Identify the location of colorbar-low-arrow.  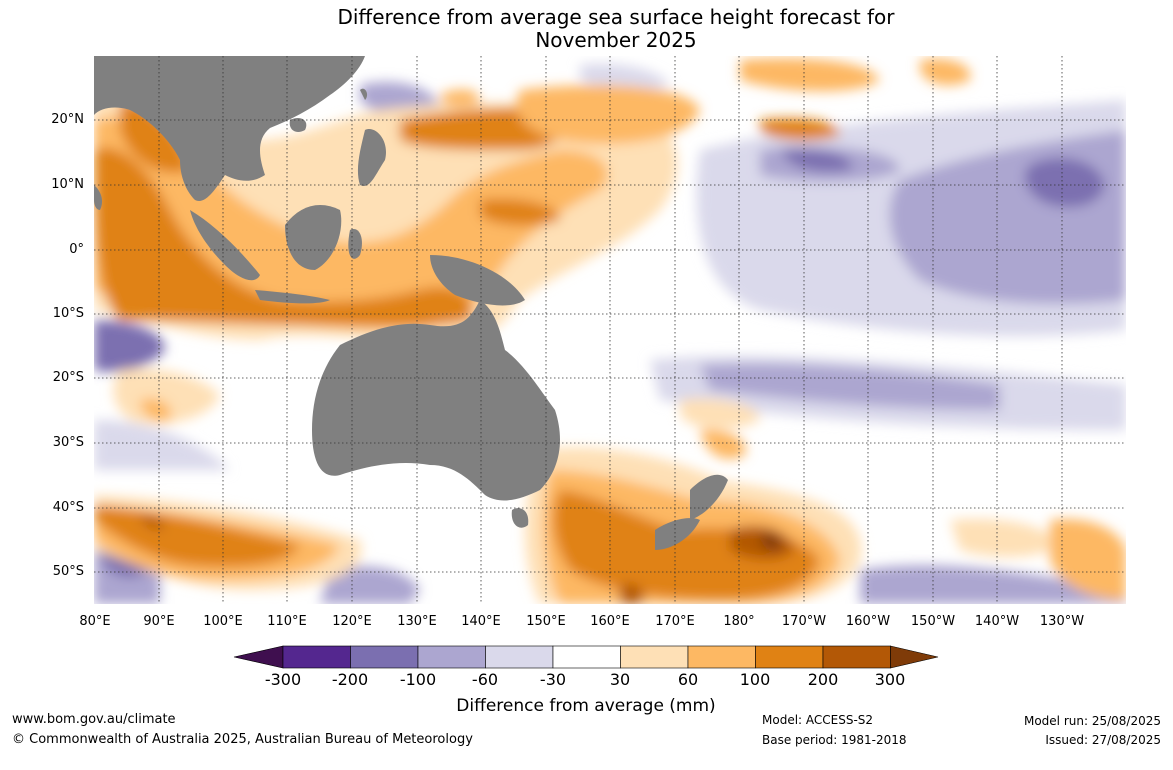
(258, 657).